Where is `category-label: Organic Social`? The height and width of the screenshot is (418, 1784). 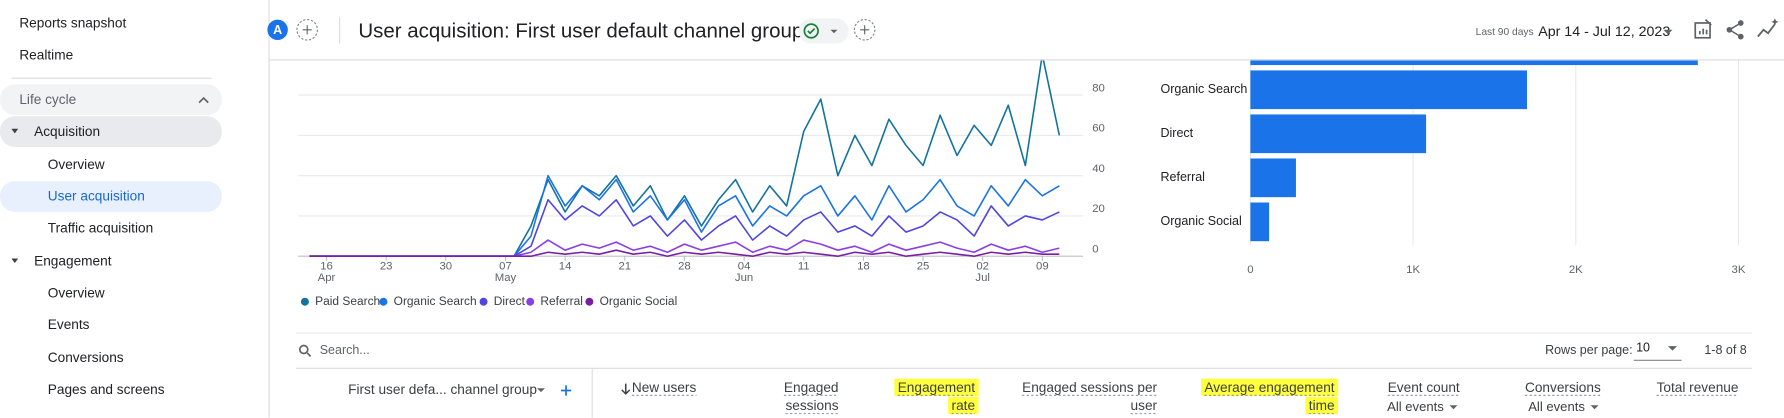 category-label: Organic Social is located at coordinates (1201, 221).